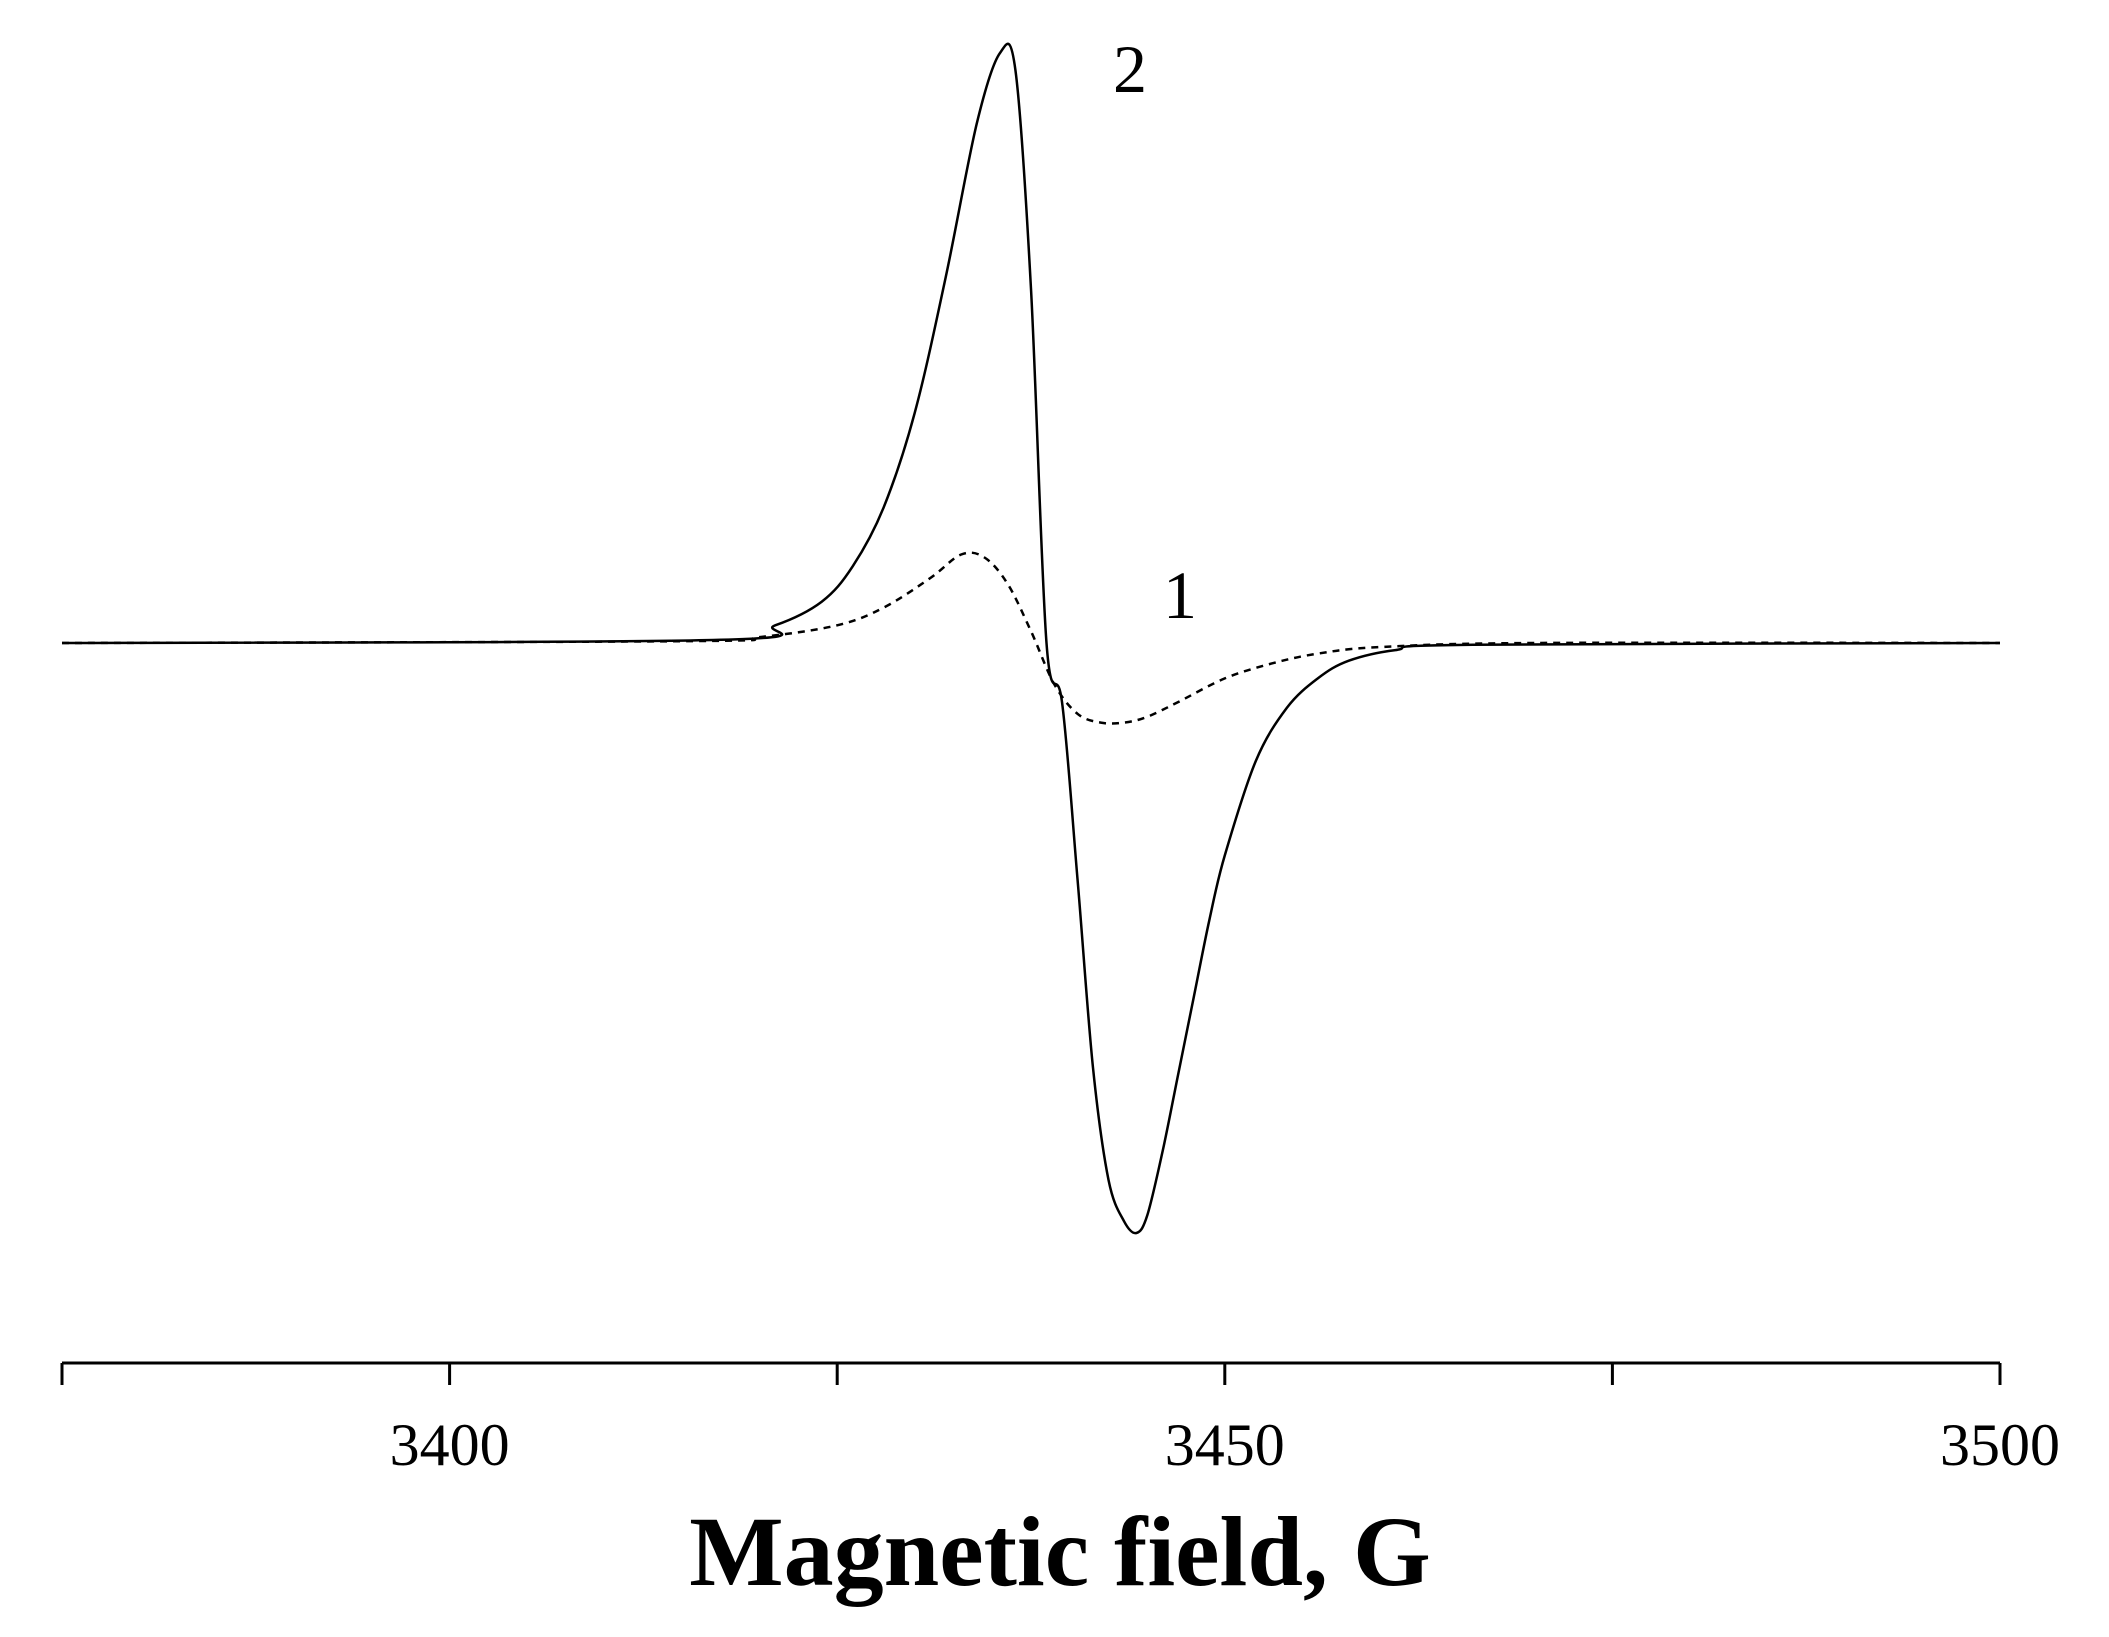 The height and width of the screenshot is (1637, 2109). I want to click on x-axis-ticks, so click(1031, 1374).